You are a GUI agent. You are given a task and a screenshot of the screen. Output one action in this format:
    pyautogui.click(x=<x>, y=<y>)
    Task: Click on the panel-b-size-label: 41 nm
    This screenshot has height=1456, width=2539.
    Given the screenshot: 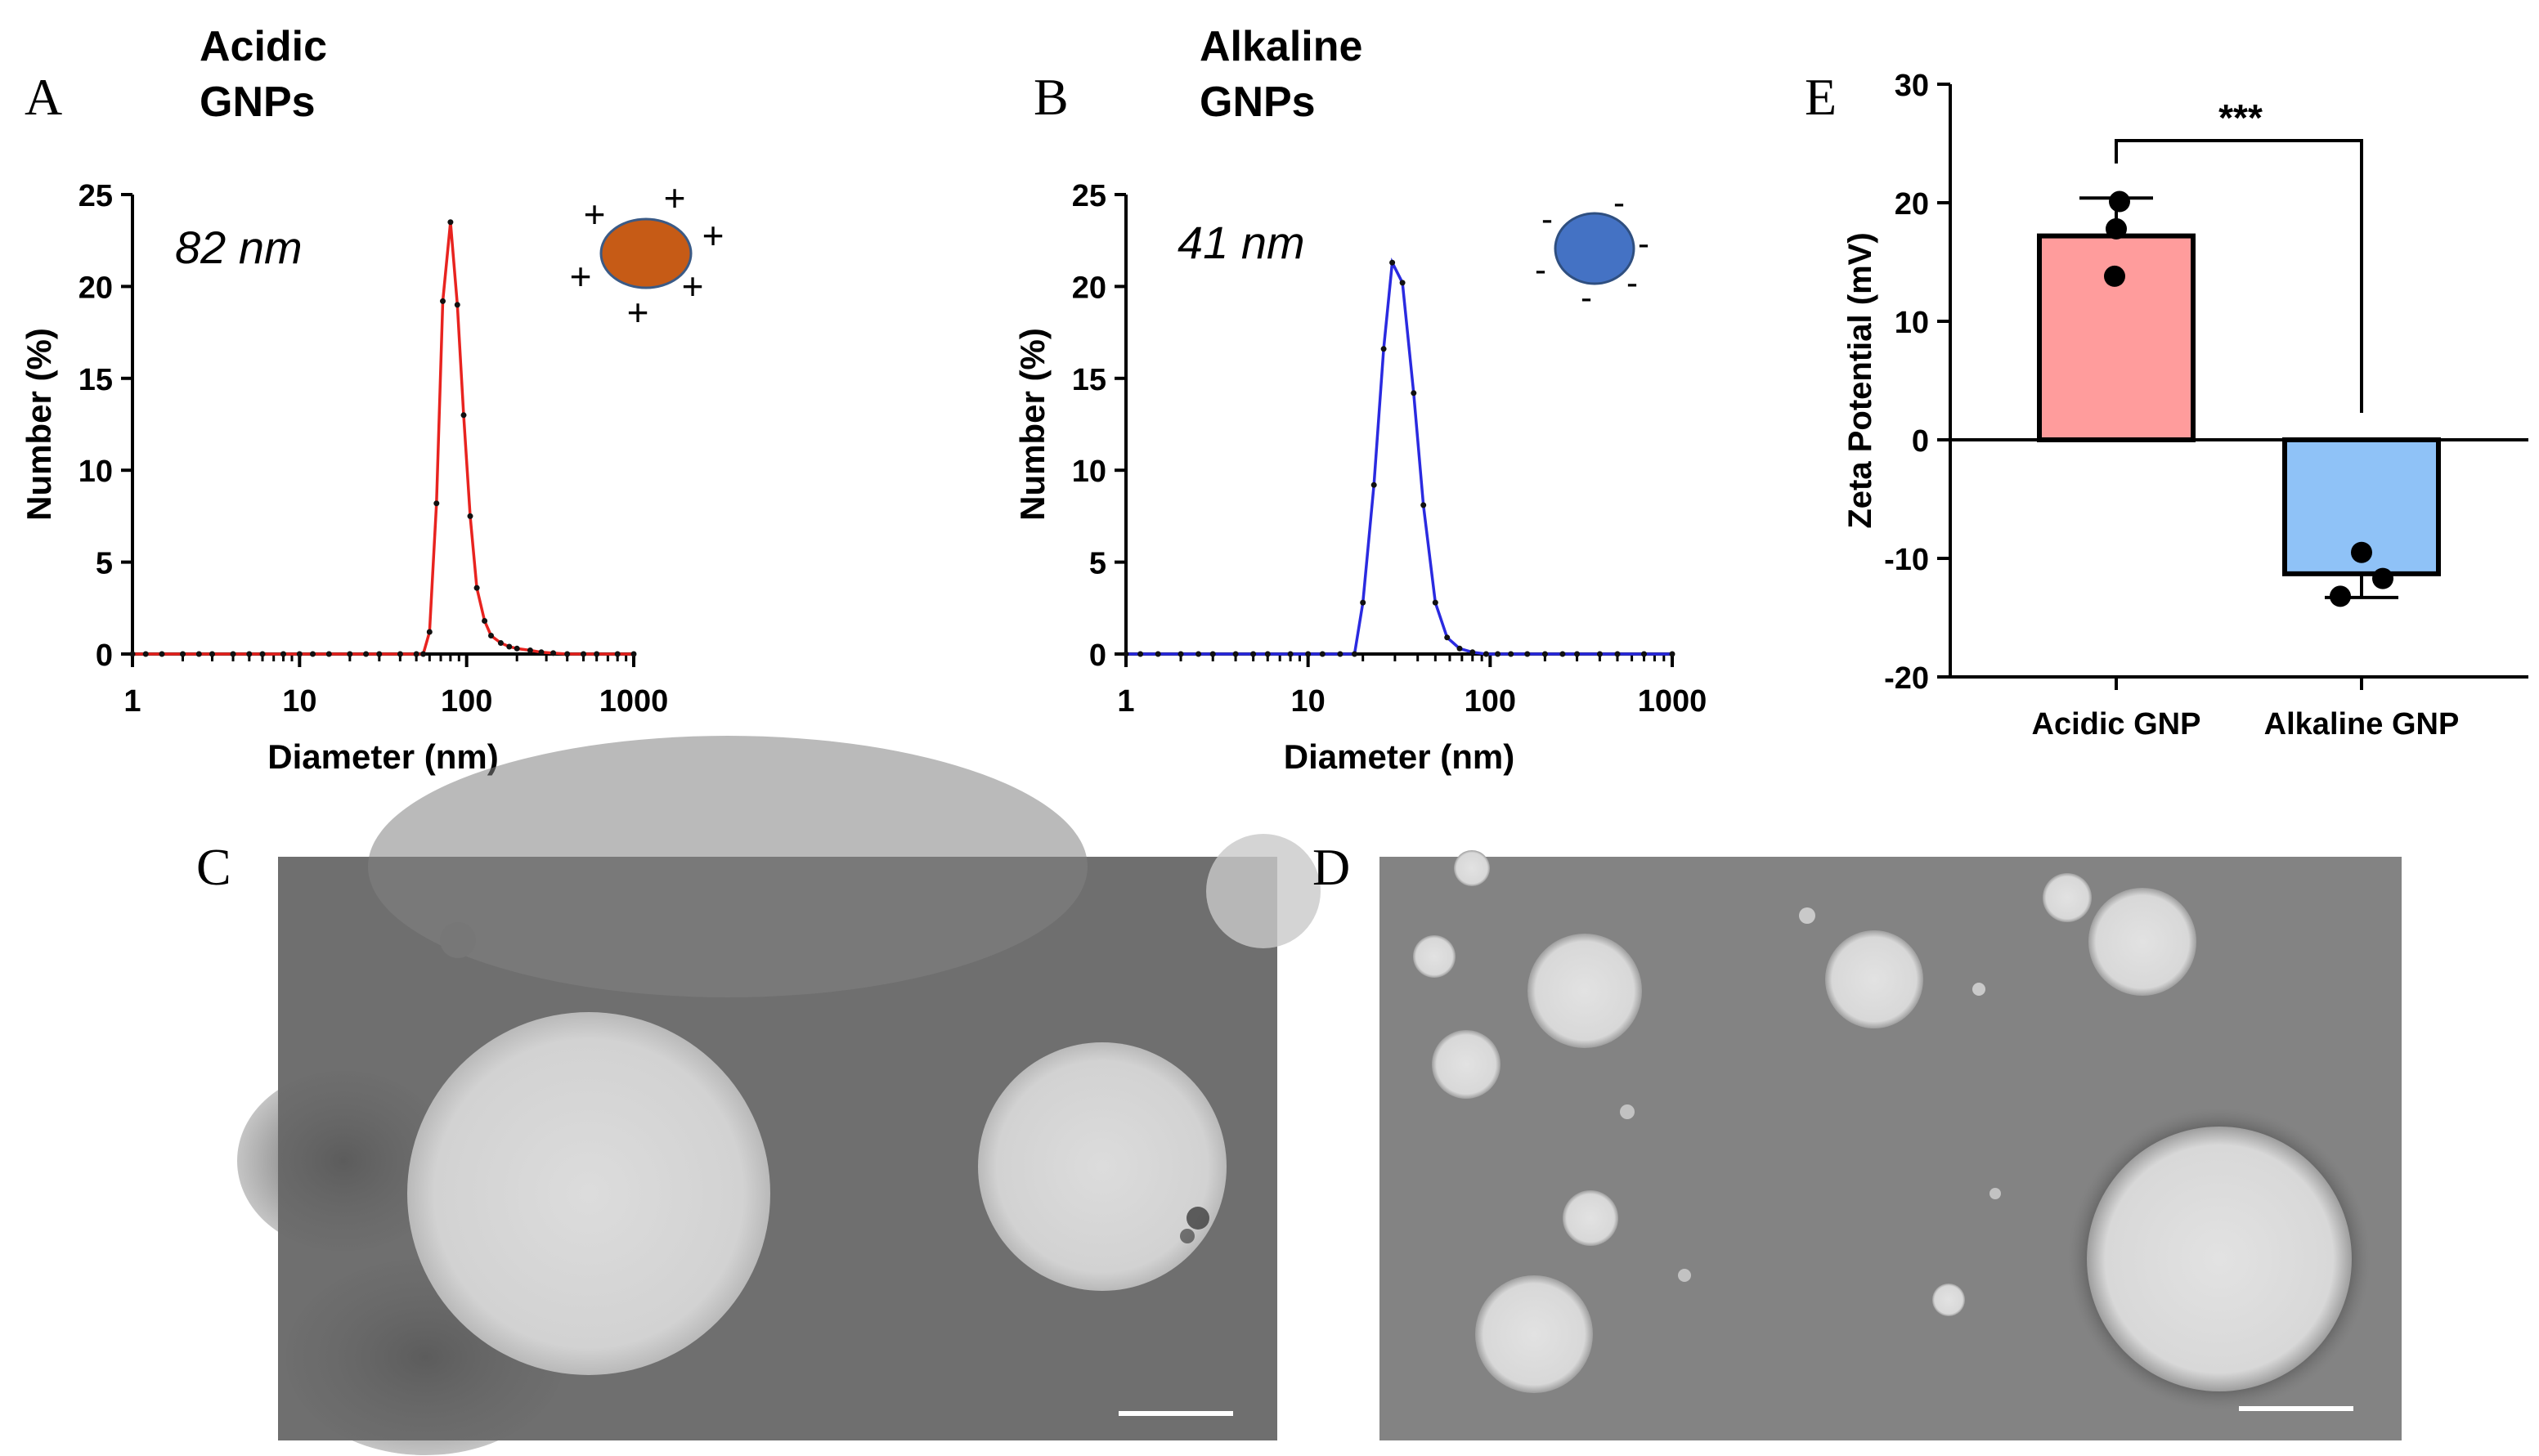 What is the action you would take?
    pyautogui.click(x=1242, y=243)
    